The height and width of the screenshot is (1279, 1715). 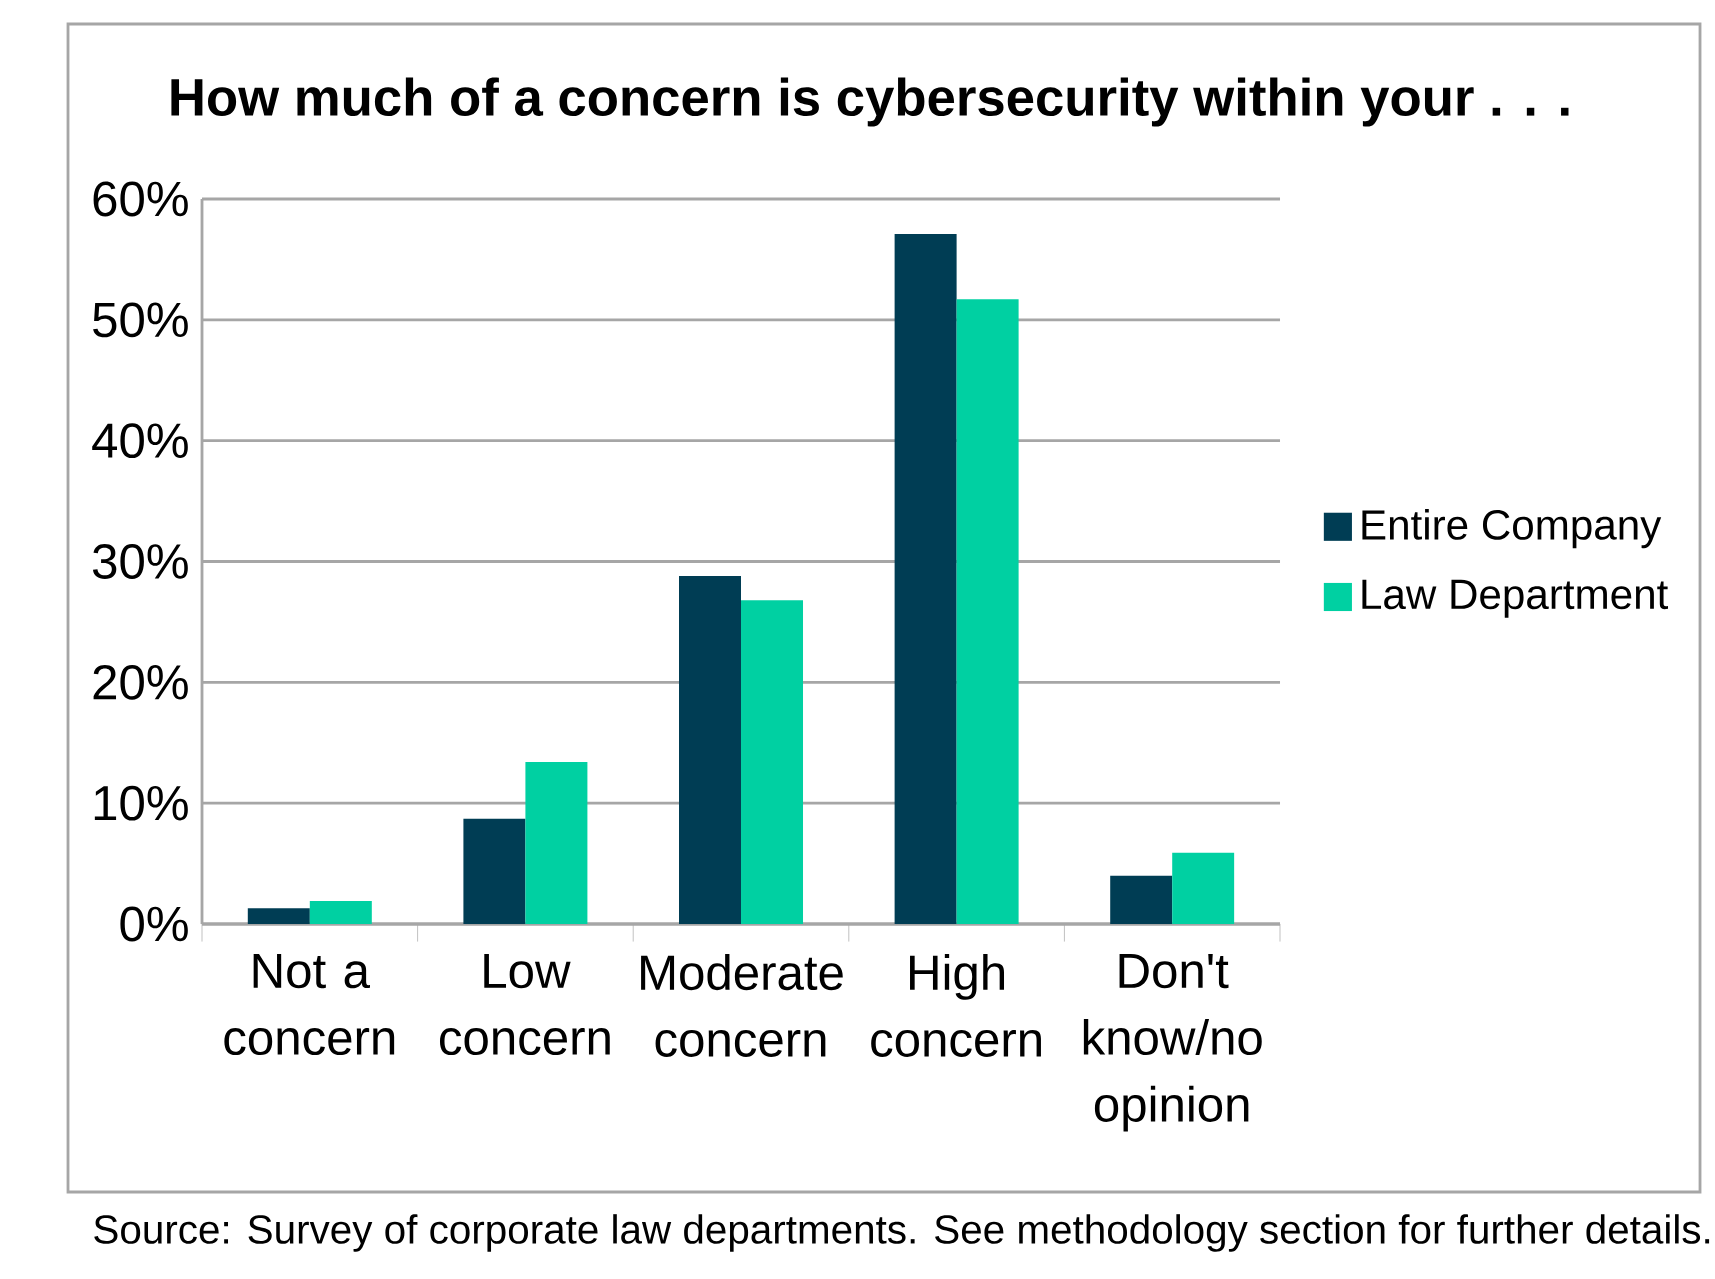 I want to click on legend-label: Entire Company, so click(x=1512, y=528).